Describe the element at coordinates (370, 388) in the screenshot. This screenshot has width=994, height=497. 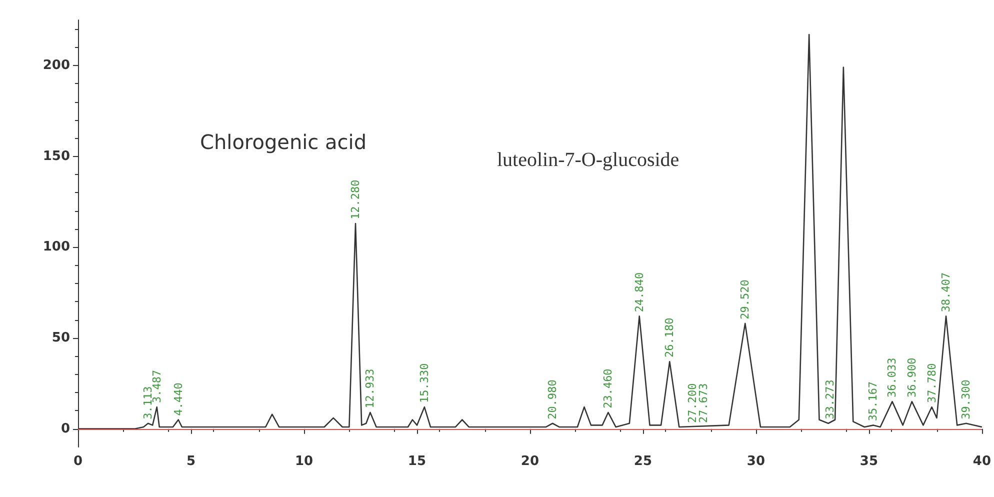
I see `annotation: 12.933` at that location.